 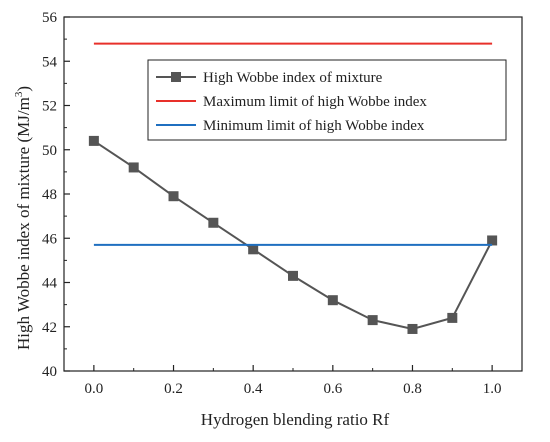 I want to click on y-axis-label-superscript: 3, so click(x=19, y=94).